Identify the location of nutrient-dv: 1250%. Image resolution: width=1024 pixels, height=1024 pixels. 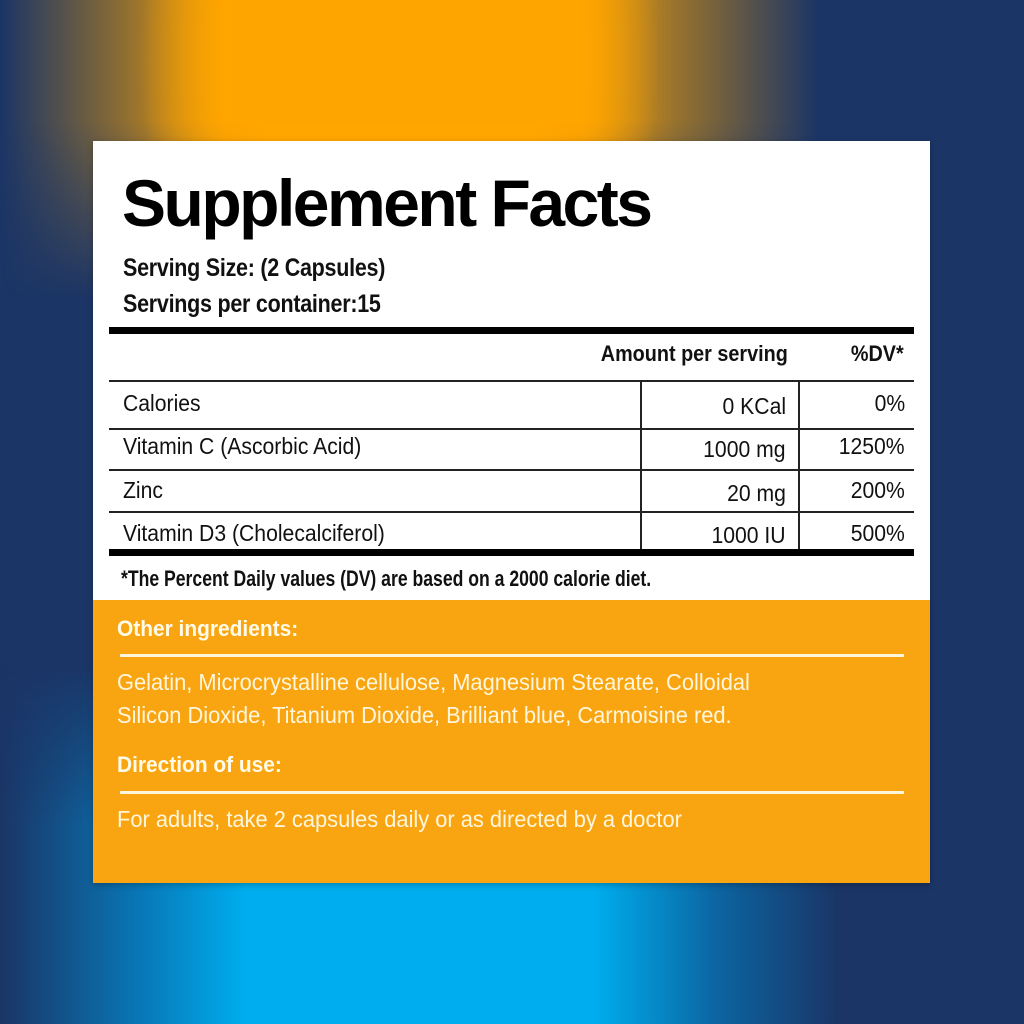
(872, 446).